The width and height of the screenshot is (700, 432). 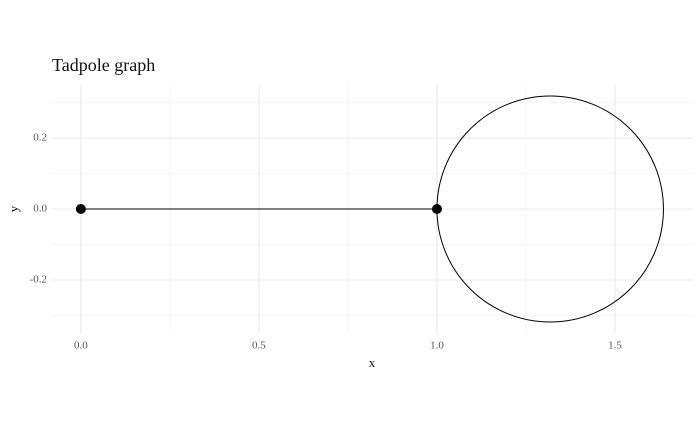 What do you see at coordinates (13, 208) in the screenshot?
I see `y-axis-label: y` at bounding box center [13, 208].